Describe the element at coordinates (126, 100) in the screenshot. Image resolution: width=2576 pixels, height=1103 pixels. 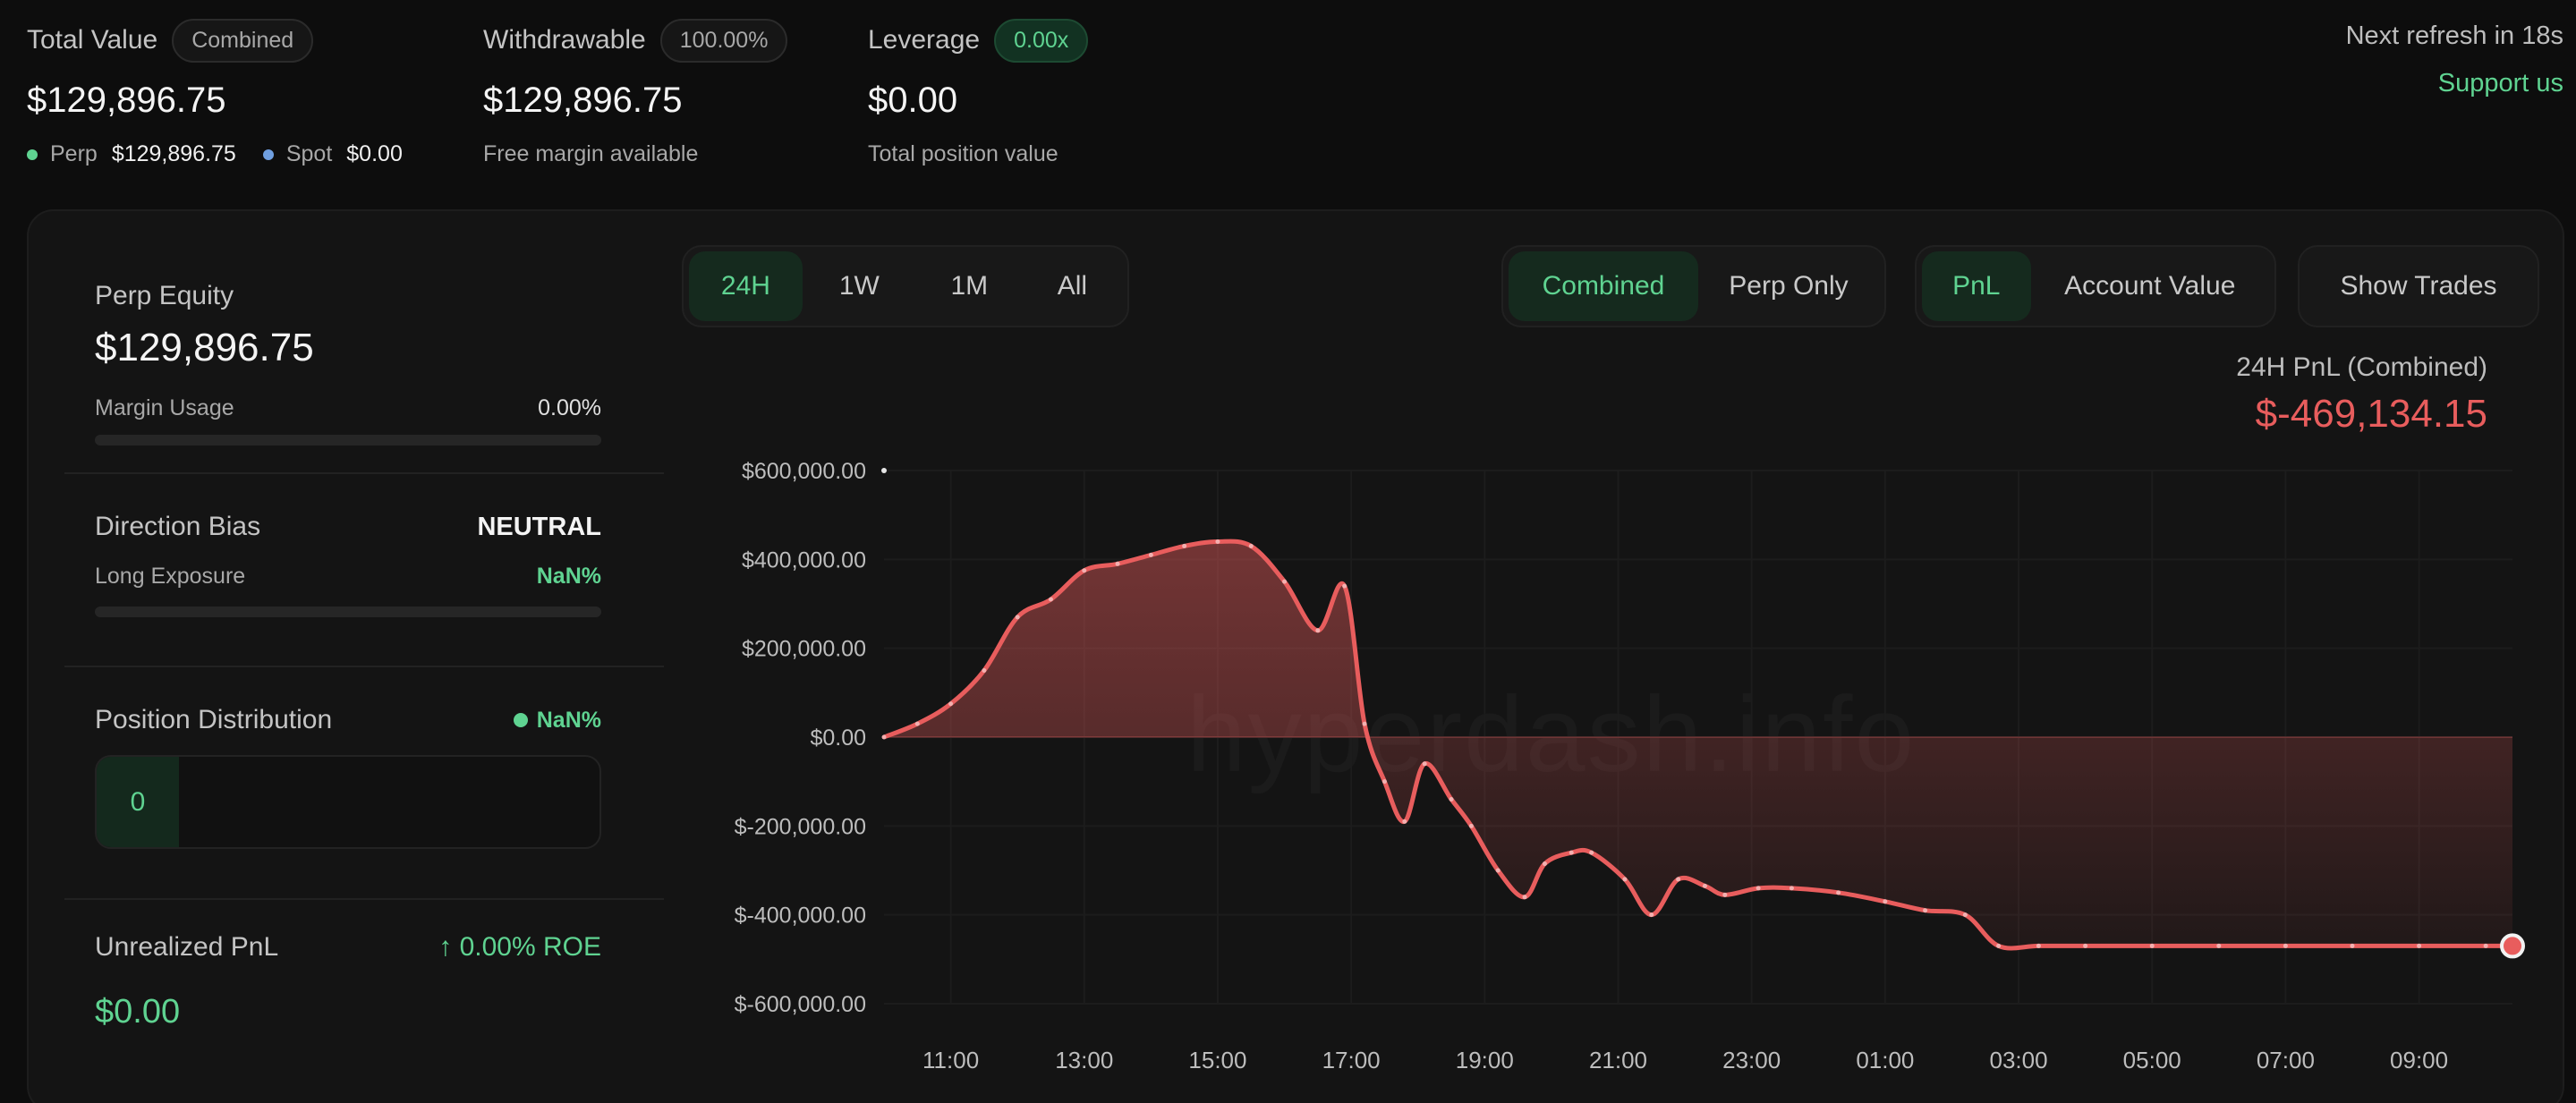
I see `total-value-amount: $129,896.75` at that location.